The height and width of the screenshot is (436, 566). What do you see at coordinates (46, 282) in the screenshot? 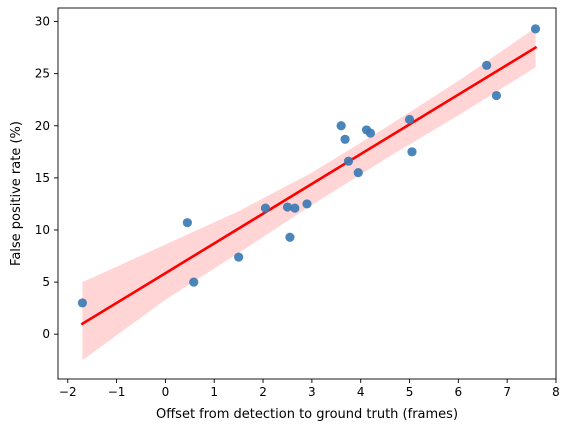
I see `y-tick-label: 5` at bounding box center [46, 282].